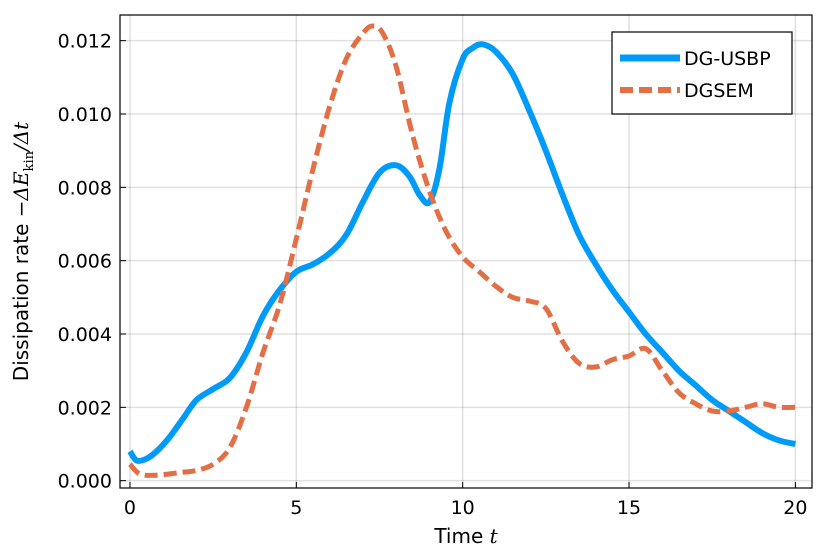  Describe the element at coordinates (130, 508) in the screenshot. I see `x-tick-label: 0` at that location.